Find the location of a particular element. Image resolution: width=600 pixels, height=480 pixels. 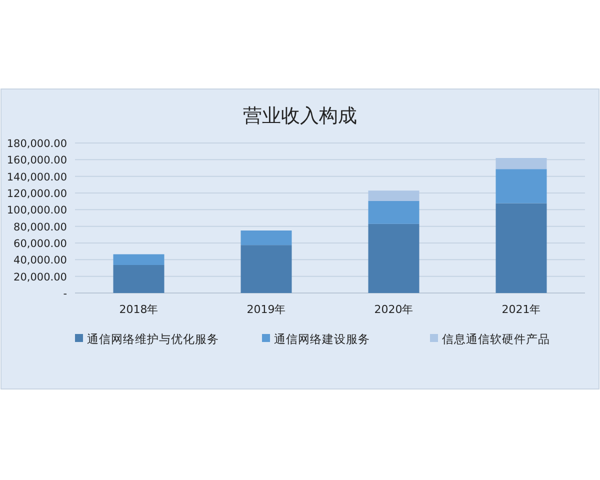

legend-label: 通信网络建设服务 is located at coordinates (322, 339).